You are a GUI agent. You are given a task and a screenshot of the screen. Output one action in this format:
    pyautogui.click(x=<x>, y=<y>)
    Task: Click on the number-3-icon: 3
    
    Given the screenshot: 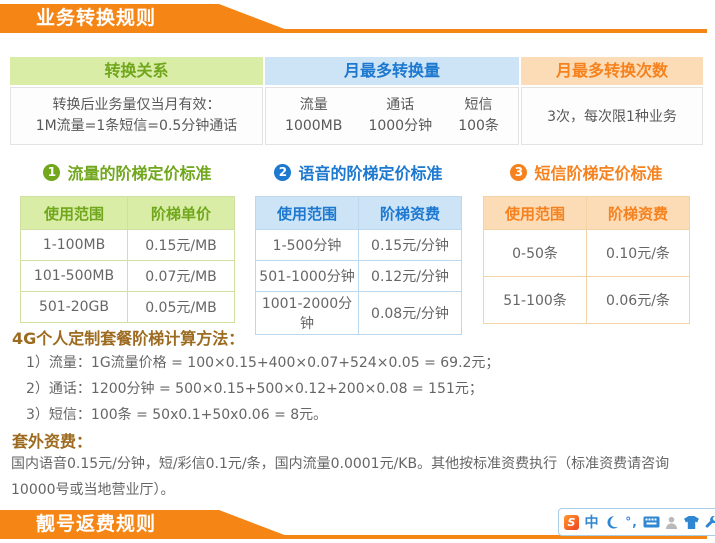 What is the action you would take?
    pyautogui.click(x=519, y=172)
    